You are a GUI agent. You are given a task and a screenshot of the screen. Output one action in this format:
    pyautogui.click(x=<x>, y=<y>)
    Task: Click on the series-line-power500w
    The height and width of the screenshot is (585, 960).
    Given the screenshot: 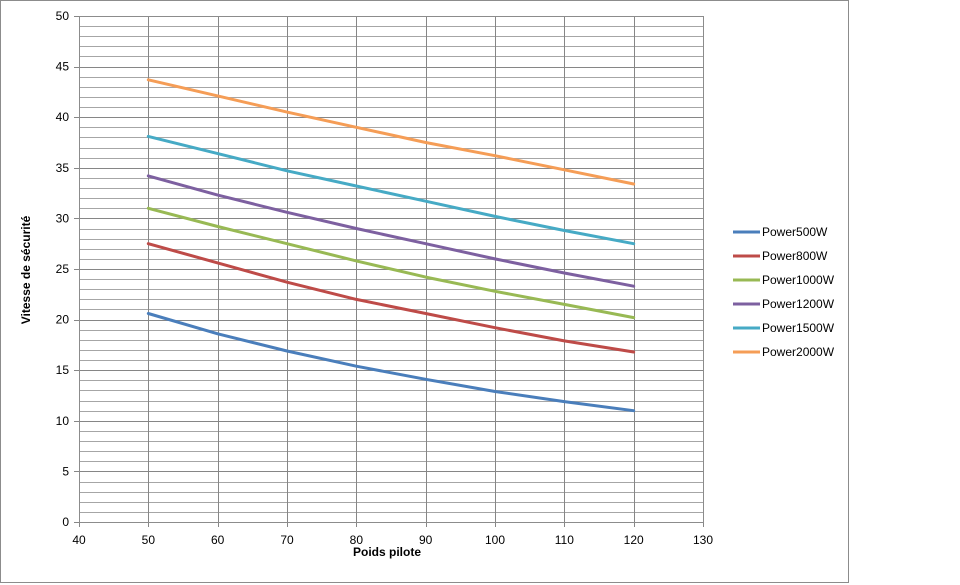 What is the action you would take?
    pyautogui.click(x=391, y=362)
    